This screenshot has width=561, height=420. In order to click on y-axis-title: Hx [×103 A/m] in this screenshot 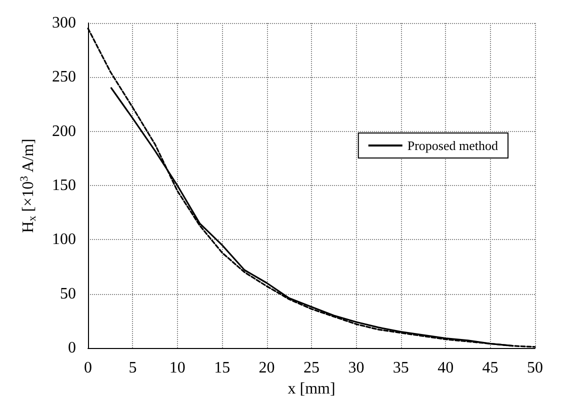, I will do `click(28, 185)`.